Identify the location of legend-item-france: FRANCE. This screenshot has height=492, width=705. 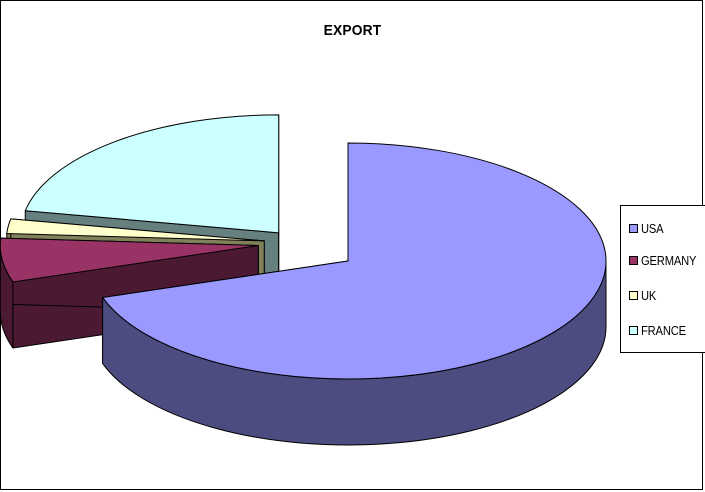
(661, 330).